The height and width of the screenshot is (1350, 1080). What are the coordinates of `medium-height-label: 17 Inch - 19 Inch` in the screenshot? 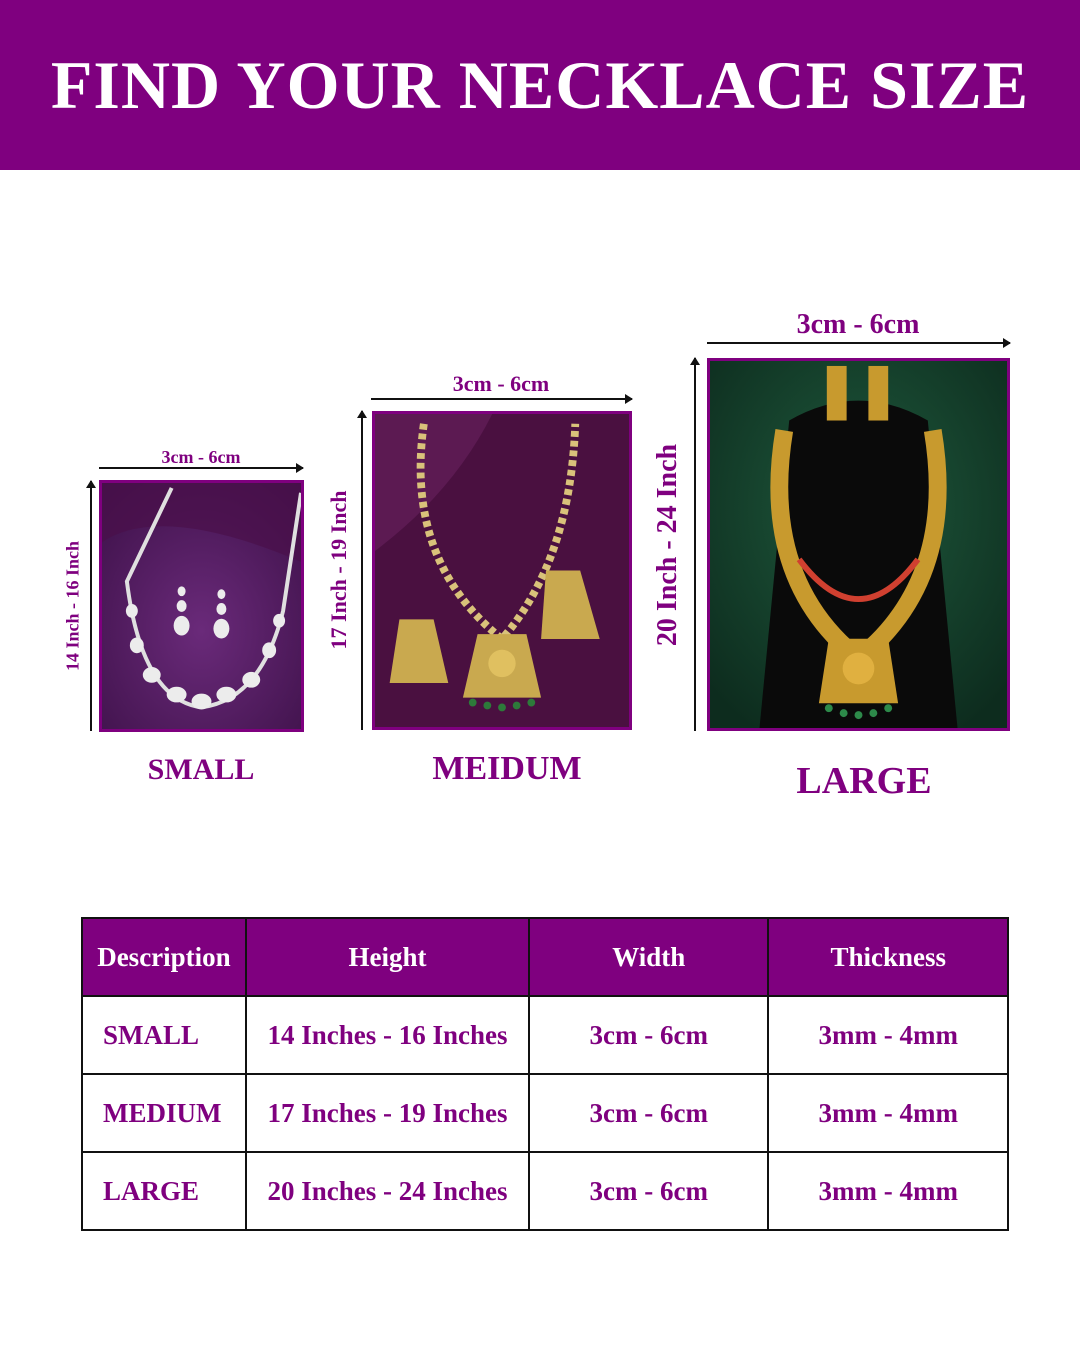 It's located at (338, 570).